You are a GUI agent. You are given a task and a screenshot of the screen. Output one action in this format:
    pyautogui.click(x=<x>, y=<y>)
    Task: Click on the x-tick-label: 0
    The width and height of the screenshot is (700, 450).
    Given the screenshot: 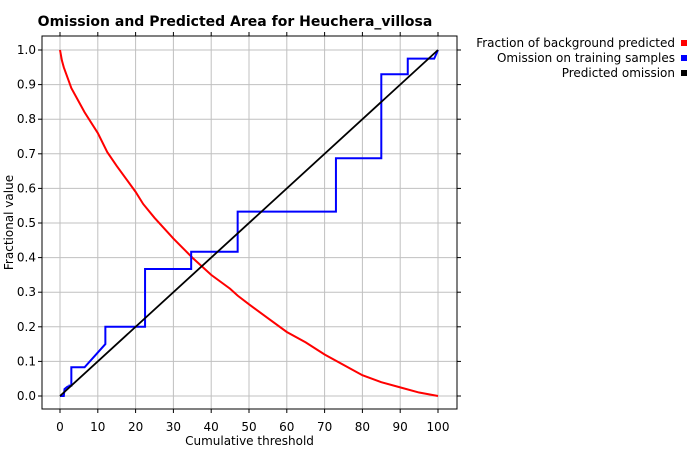 What is the action you would take?
    pyautogui.click(x=60, y=427)
    